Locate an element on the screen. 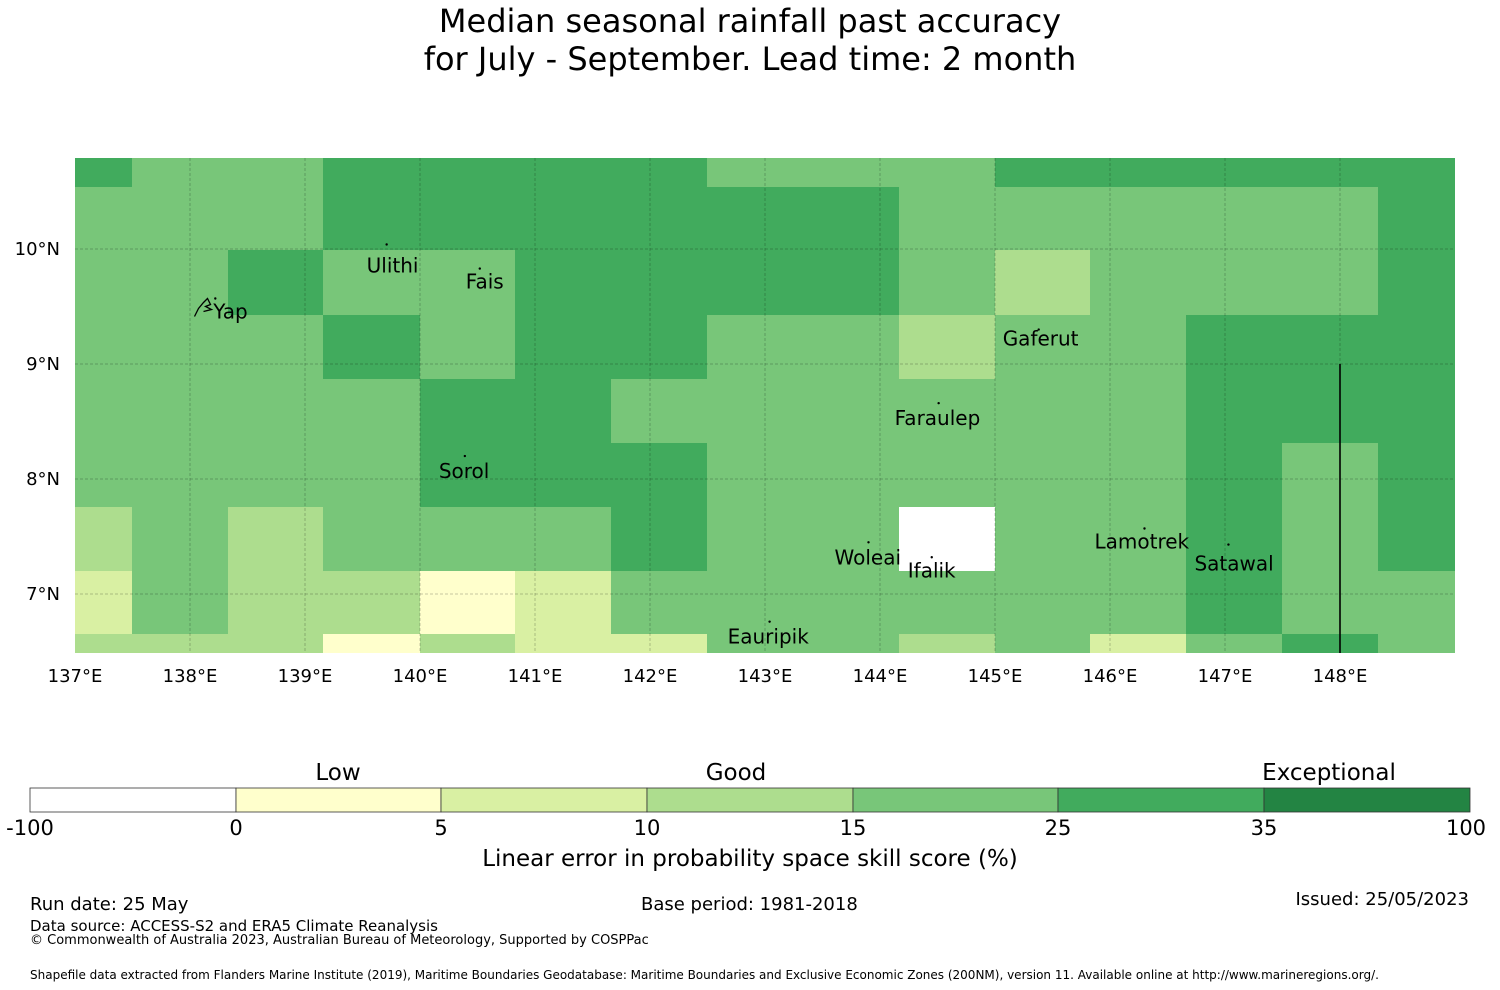  longitude-label: 140°E is located at coordinates (420, 676).